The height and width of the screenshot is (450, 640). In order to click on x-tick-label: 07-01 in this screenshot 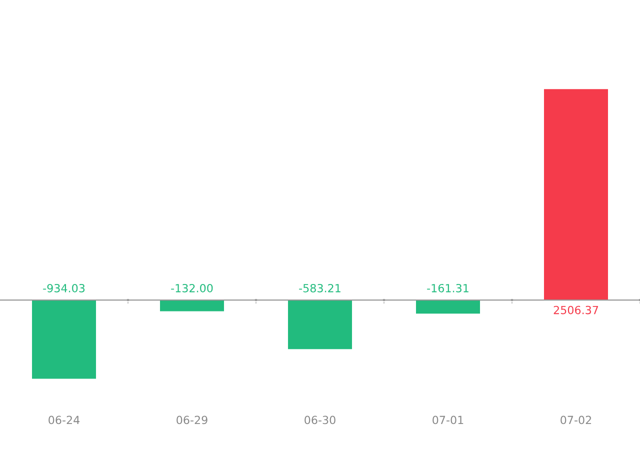, I will do `click(448, 420)`.